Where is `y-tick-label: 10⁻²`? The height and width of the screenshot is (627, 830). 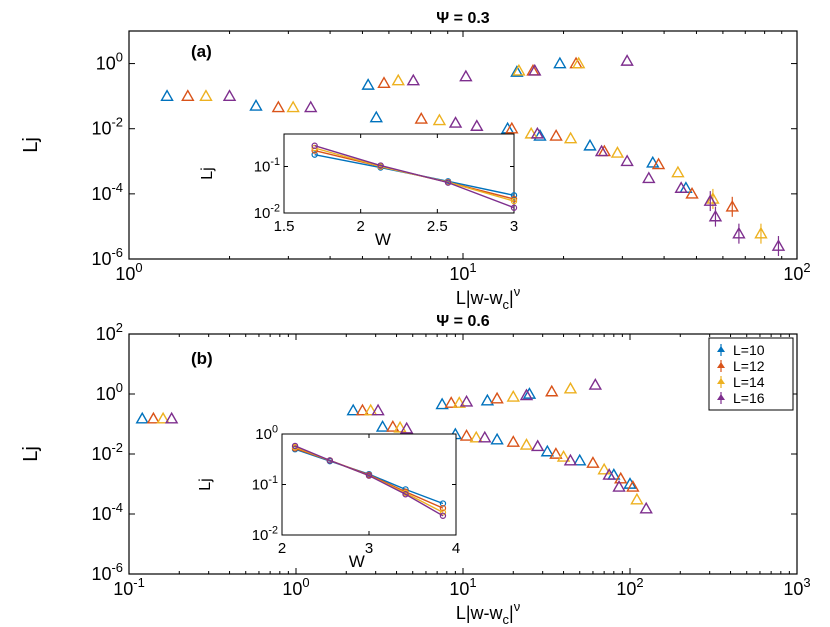 y-tick-label: 10⁻² is located at coordinates (107, 127).